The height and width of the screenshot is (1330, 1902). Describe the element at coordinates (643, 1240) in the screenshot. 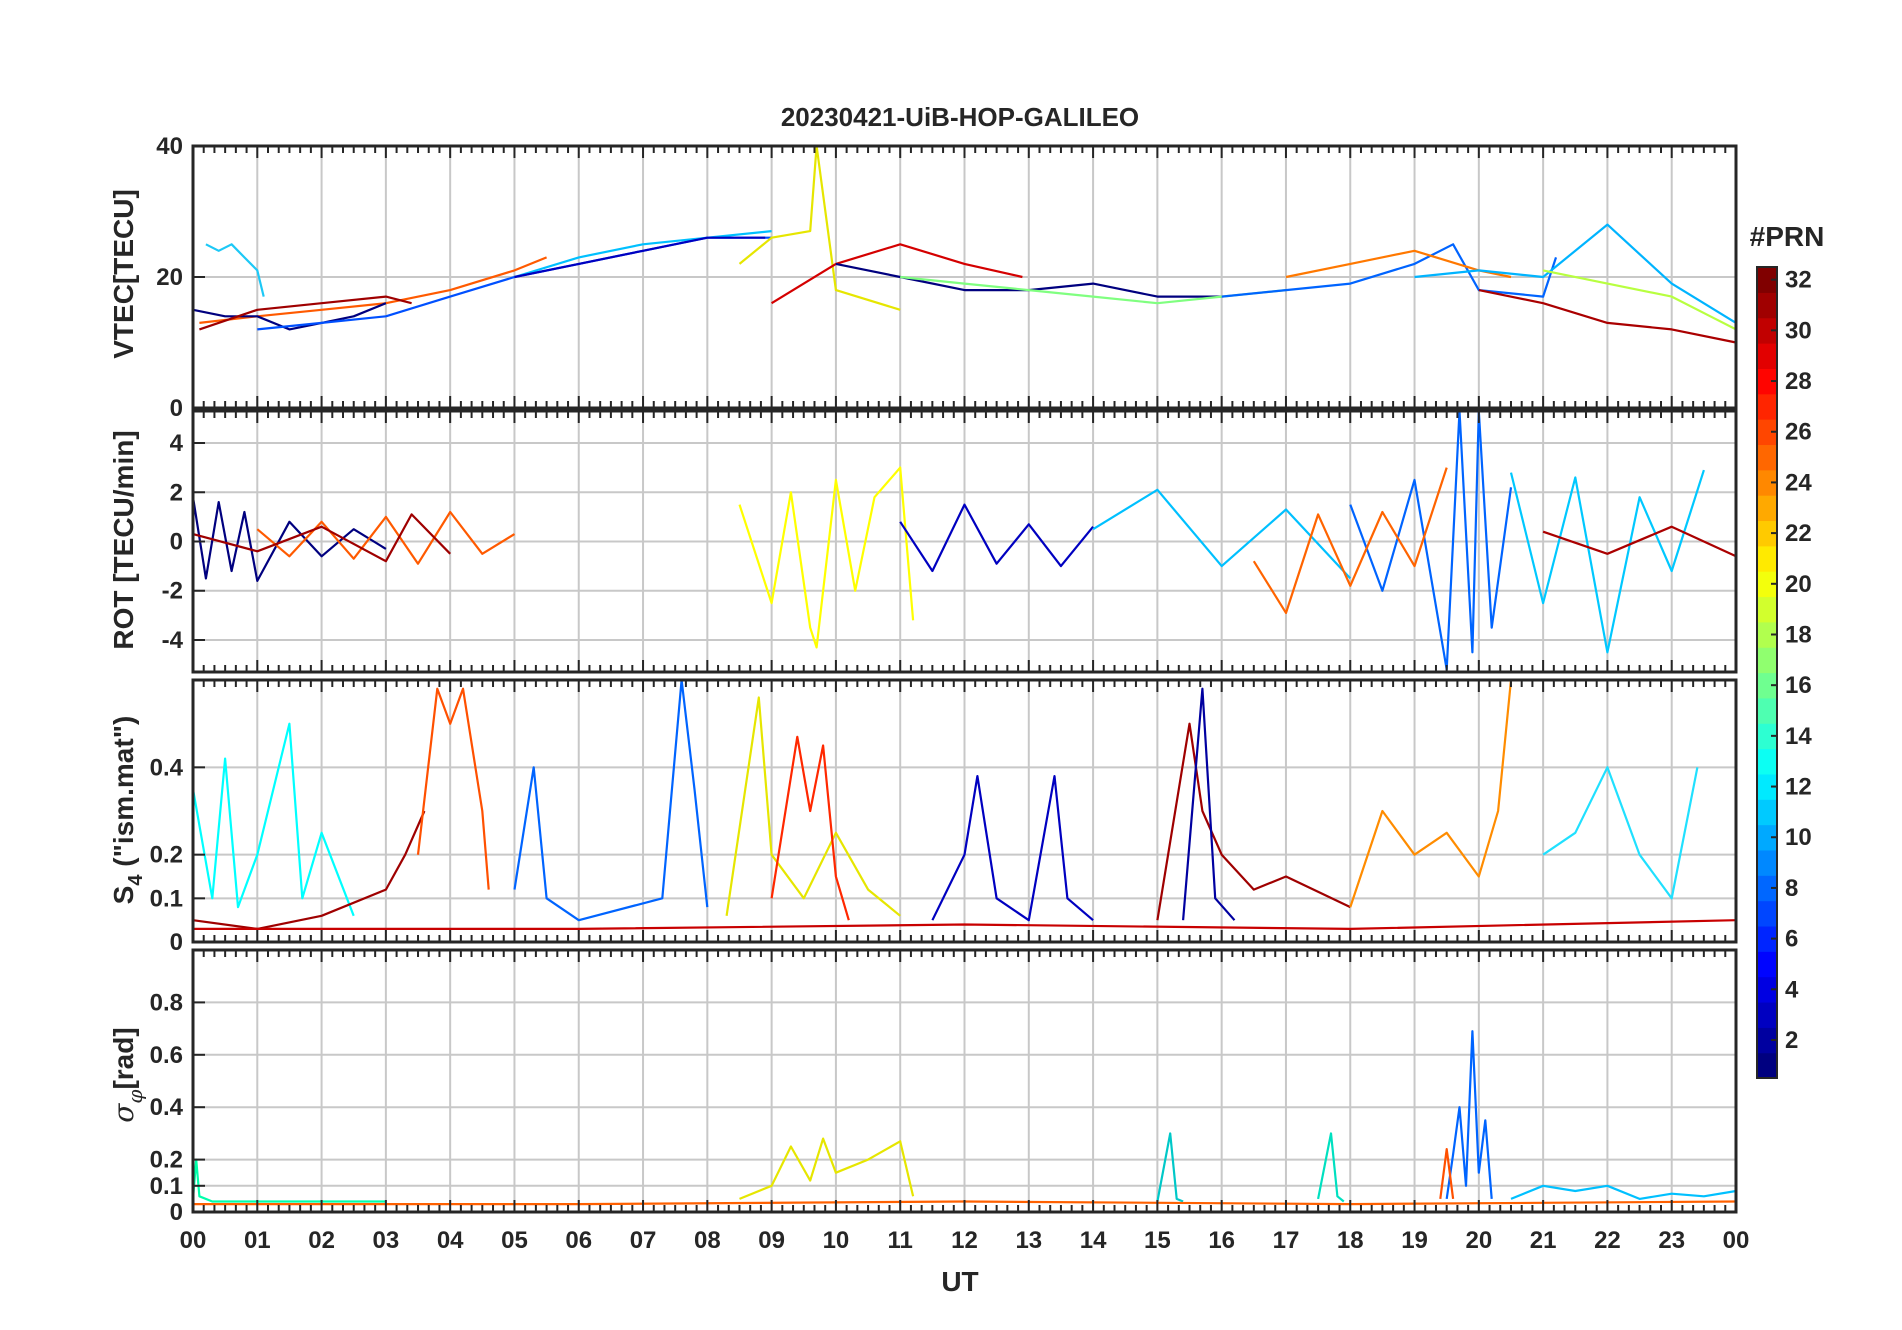

I see `x-tick-label: 07` at that location.